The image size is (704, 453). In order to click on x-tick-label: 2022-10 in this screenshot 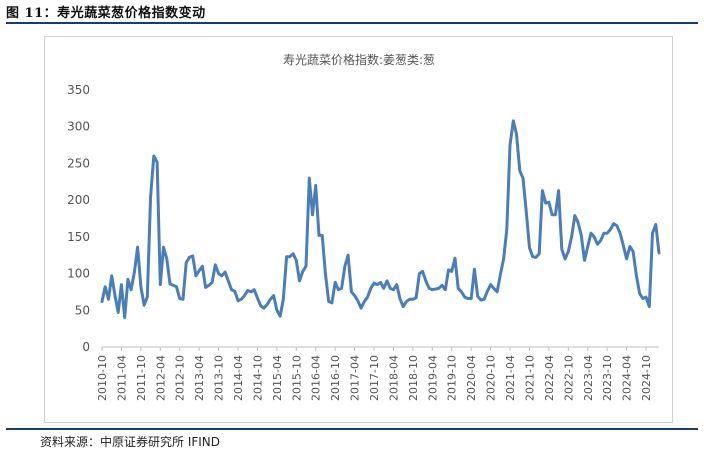, I will do `click(568, 378)`.